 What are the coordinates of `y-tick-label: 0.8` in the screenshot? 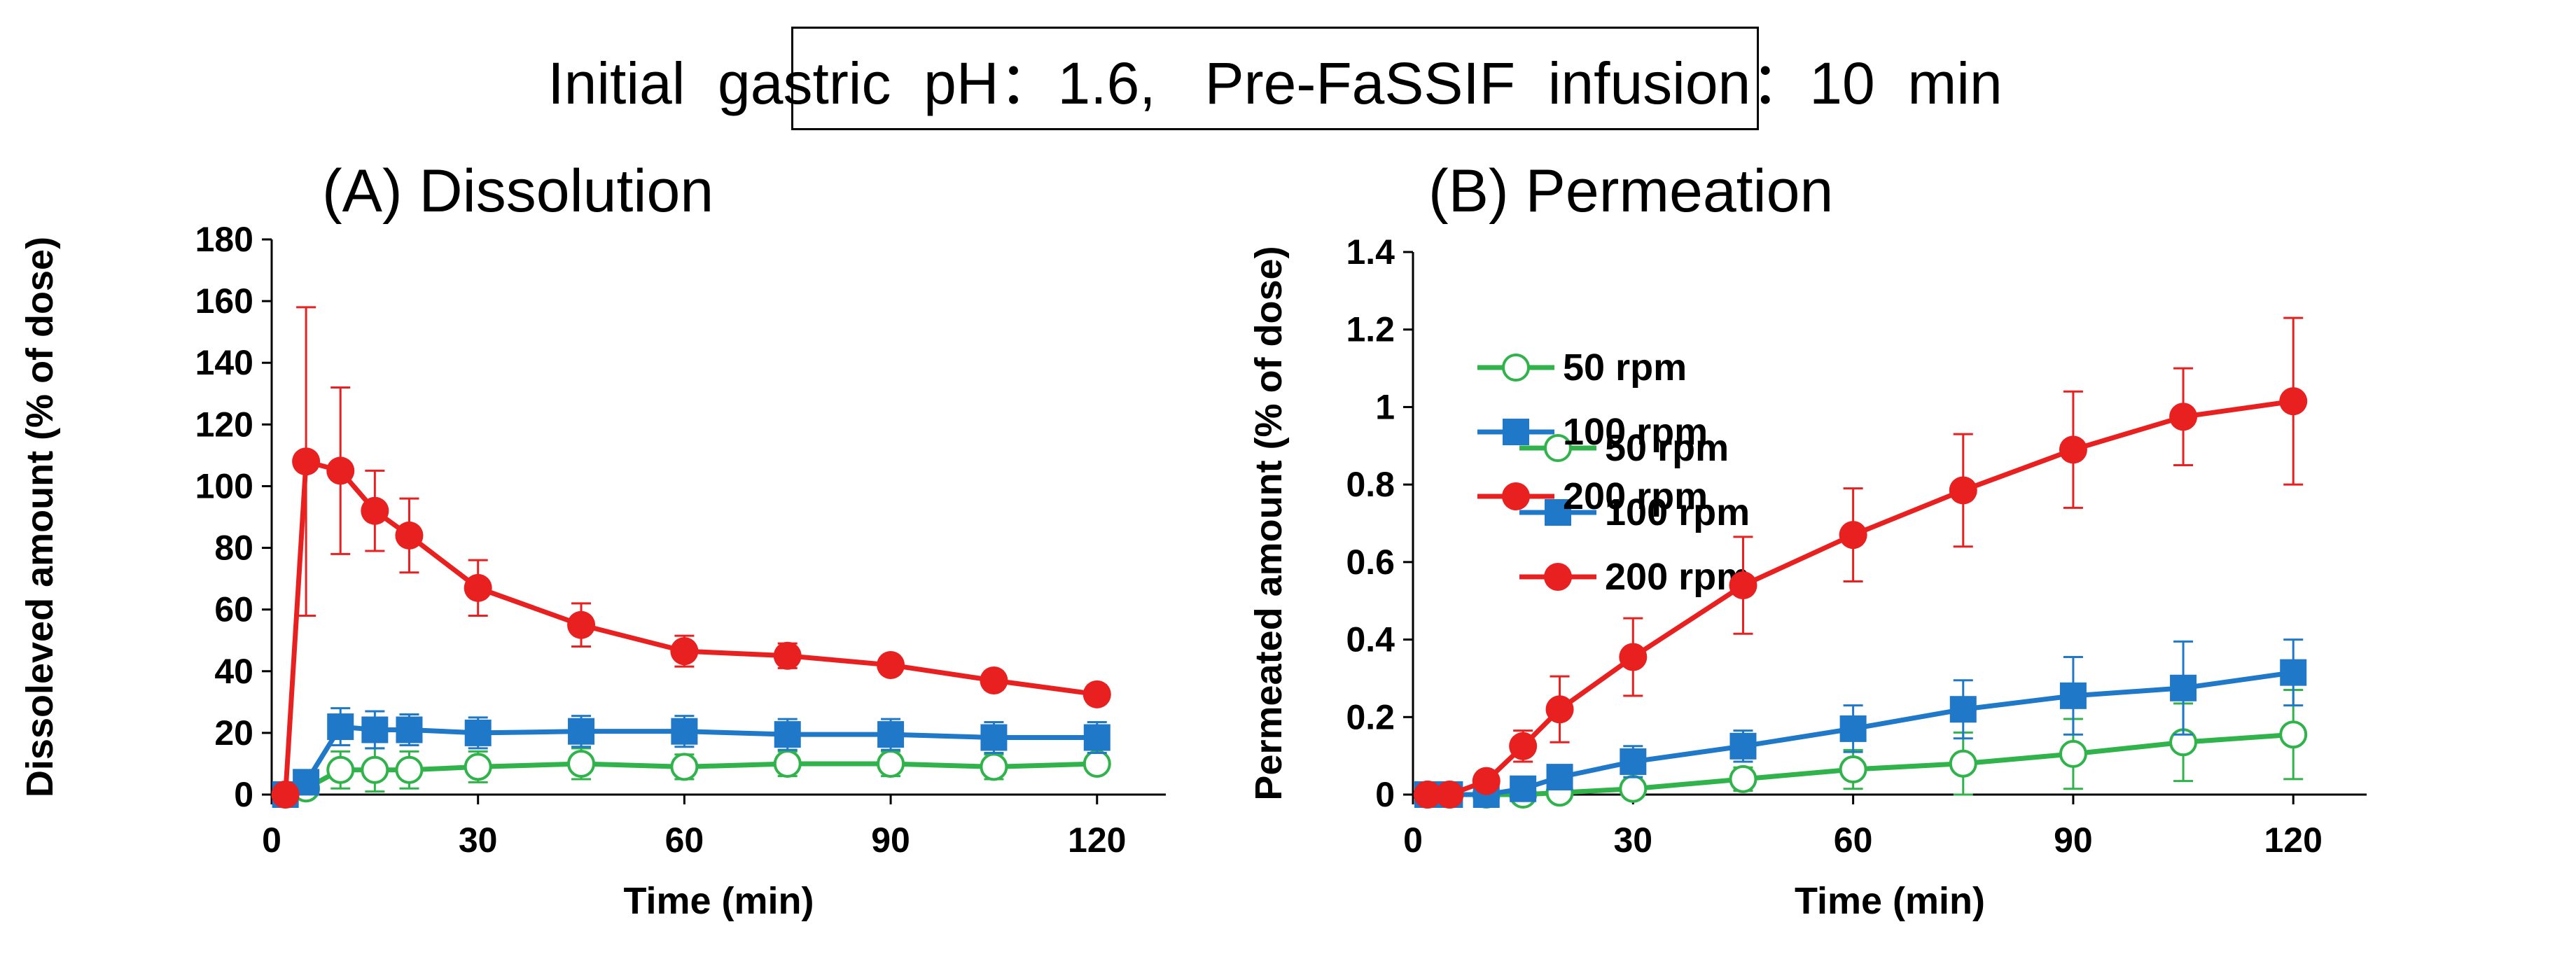 It's located at (1370, 484).